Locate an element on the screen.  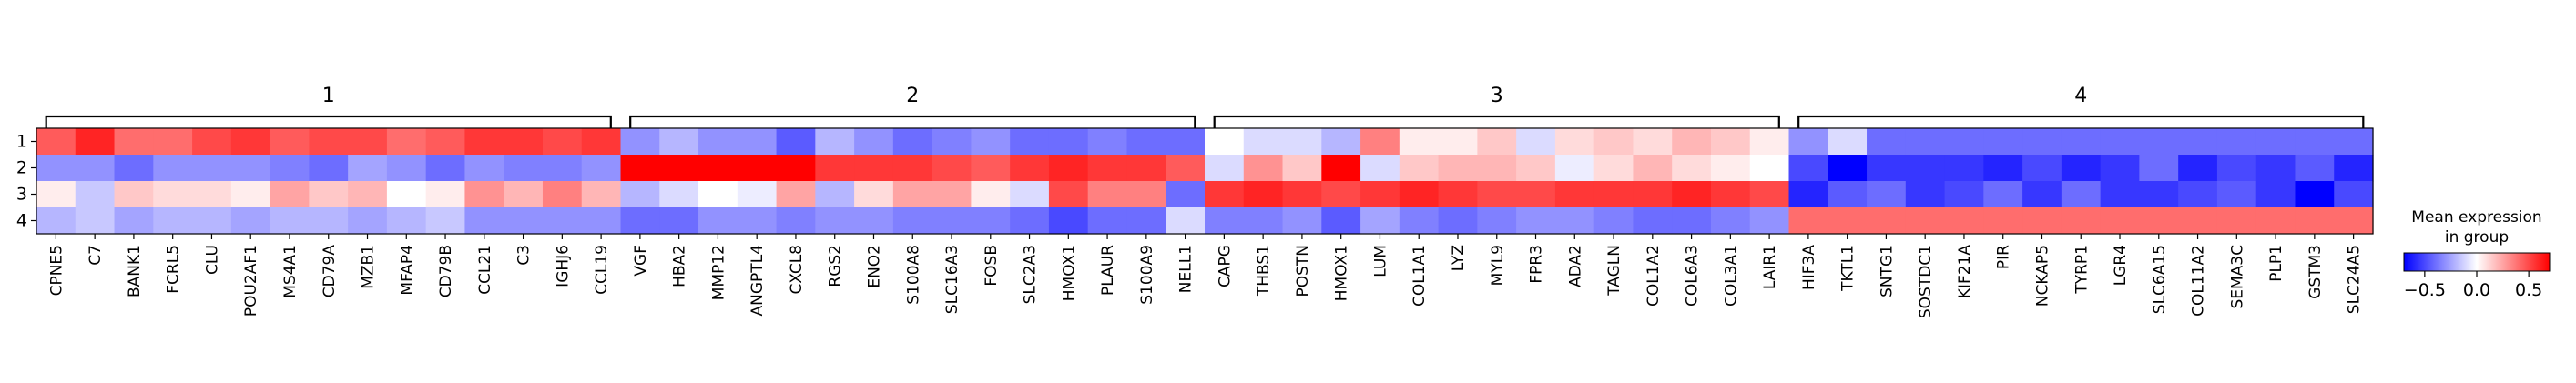
gene-label: LUM is located at coordinates (1380, 261).